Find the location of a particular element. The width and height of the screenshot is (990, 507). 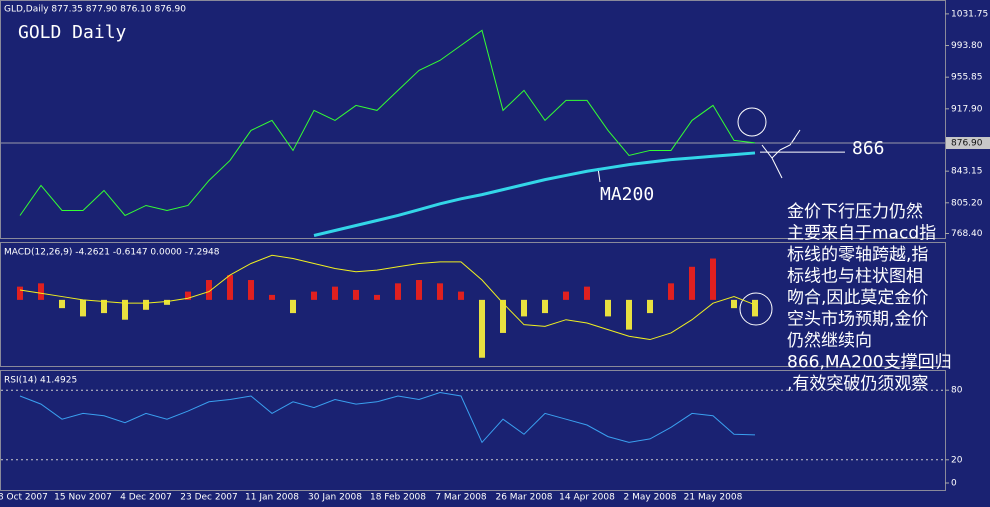

annotation-line: 主要来自于macd指 is located at coordinates (861, 234).